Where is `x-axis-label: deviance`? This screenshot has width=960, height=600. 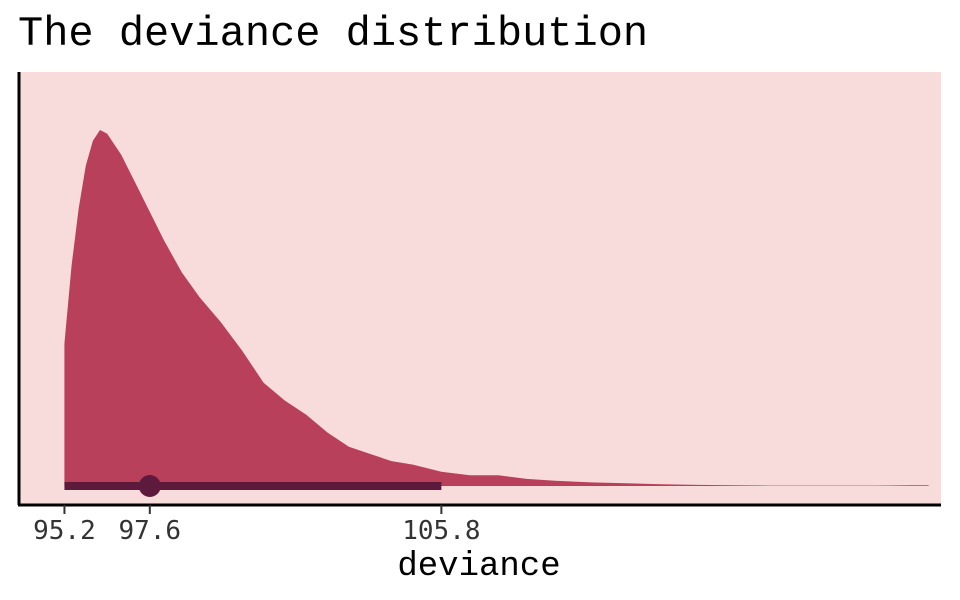
x-axis-label: deviance is located at coordinates (478, 567).